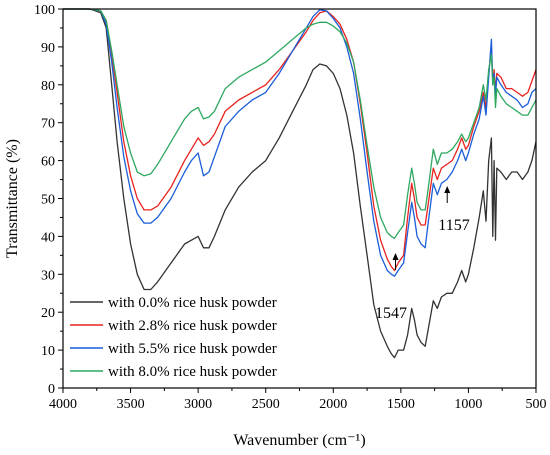 Image resolution: width=550 pixels, height=455 pixels. I want to click on x-tick-label: 500, so click(536, 404).